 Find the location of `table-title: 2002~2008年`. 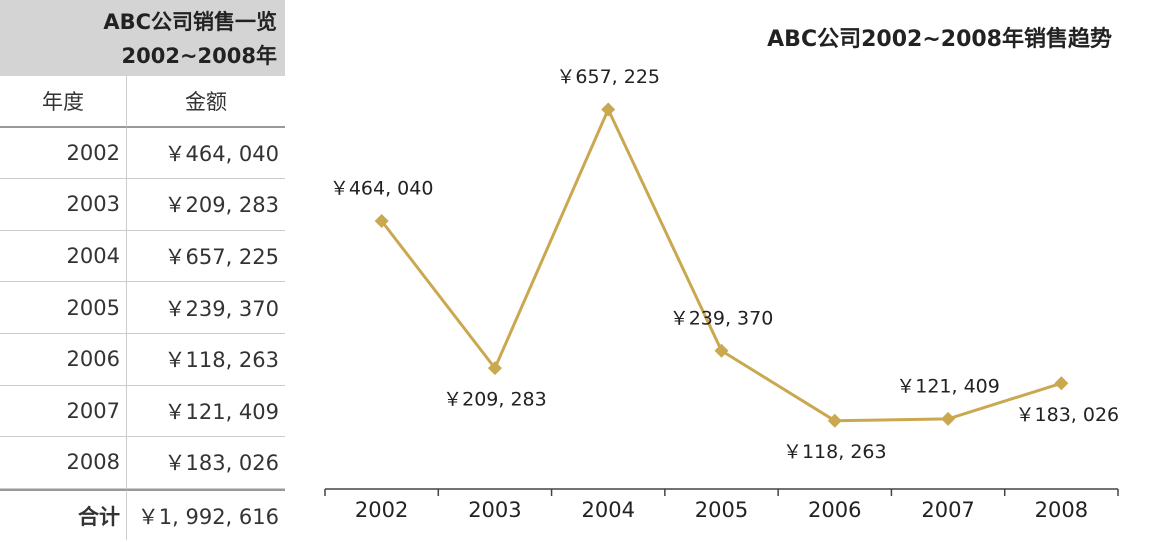

table-title: 2002~2008年 is located at coordinates (199, 56).